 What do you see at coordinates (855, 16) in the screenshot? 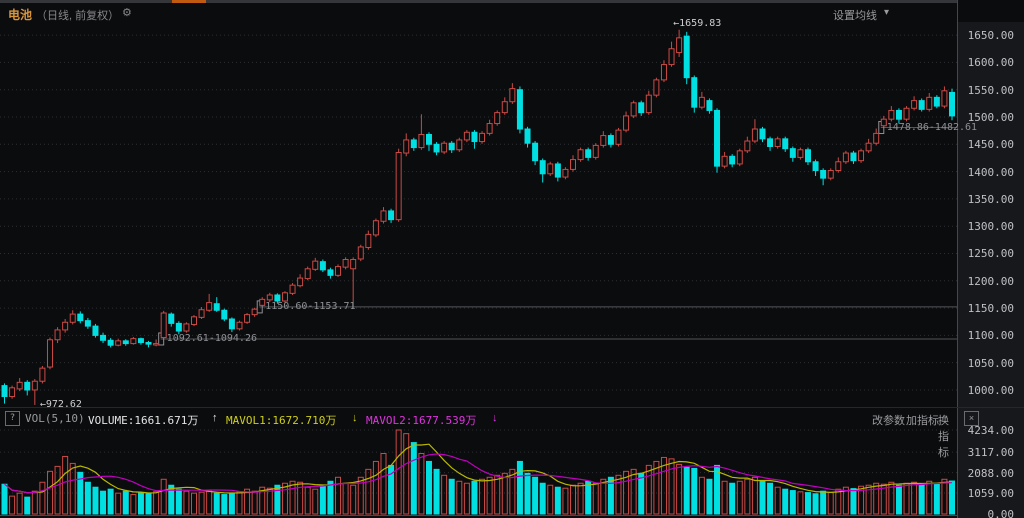
I see `ma-settings-button: 设置均线` at bounding box center [855, 16].